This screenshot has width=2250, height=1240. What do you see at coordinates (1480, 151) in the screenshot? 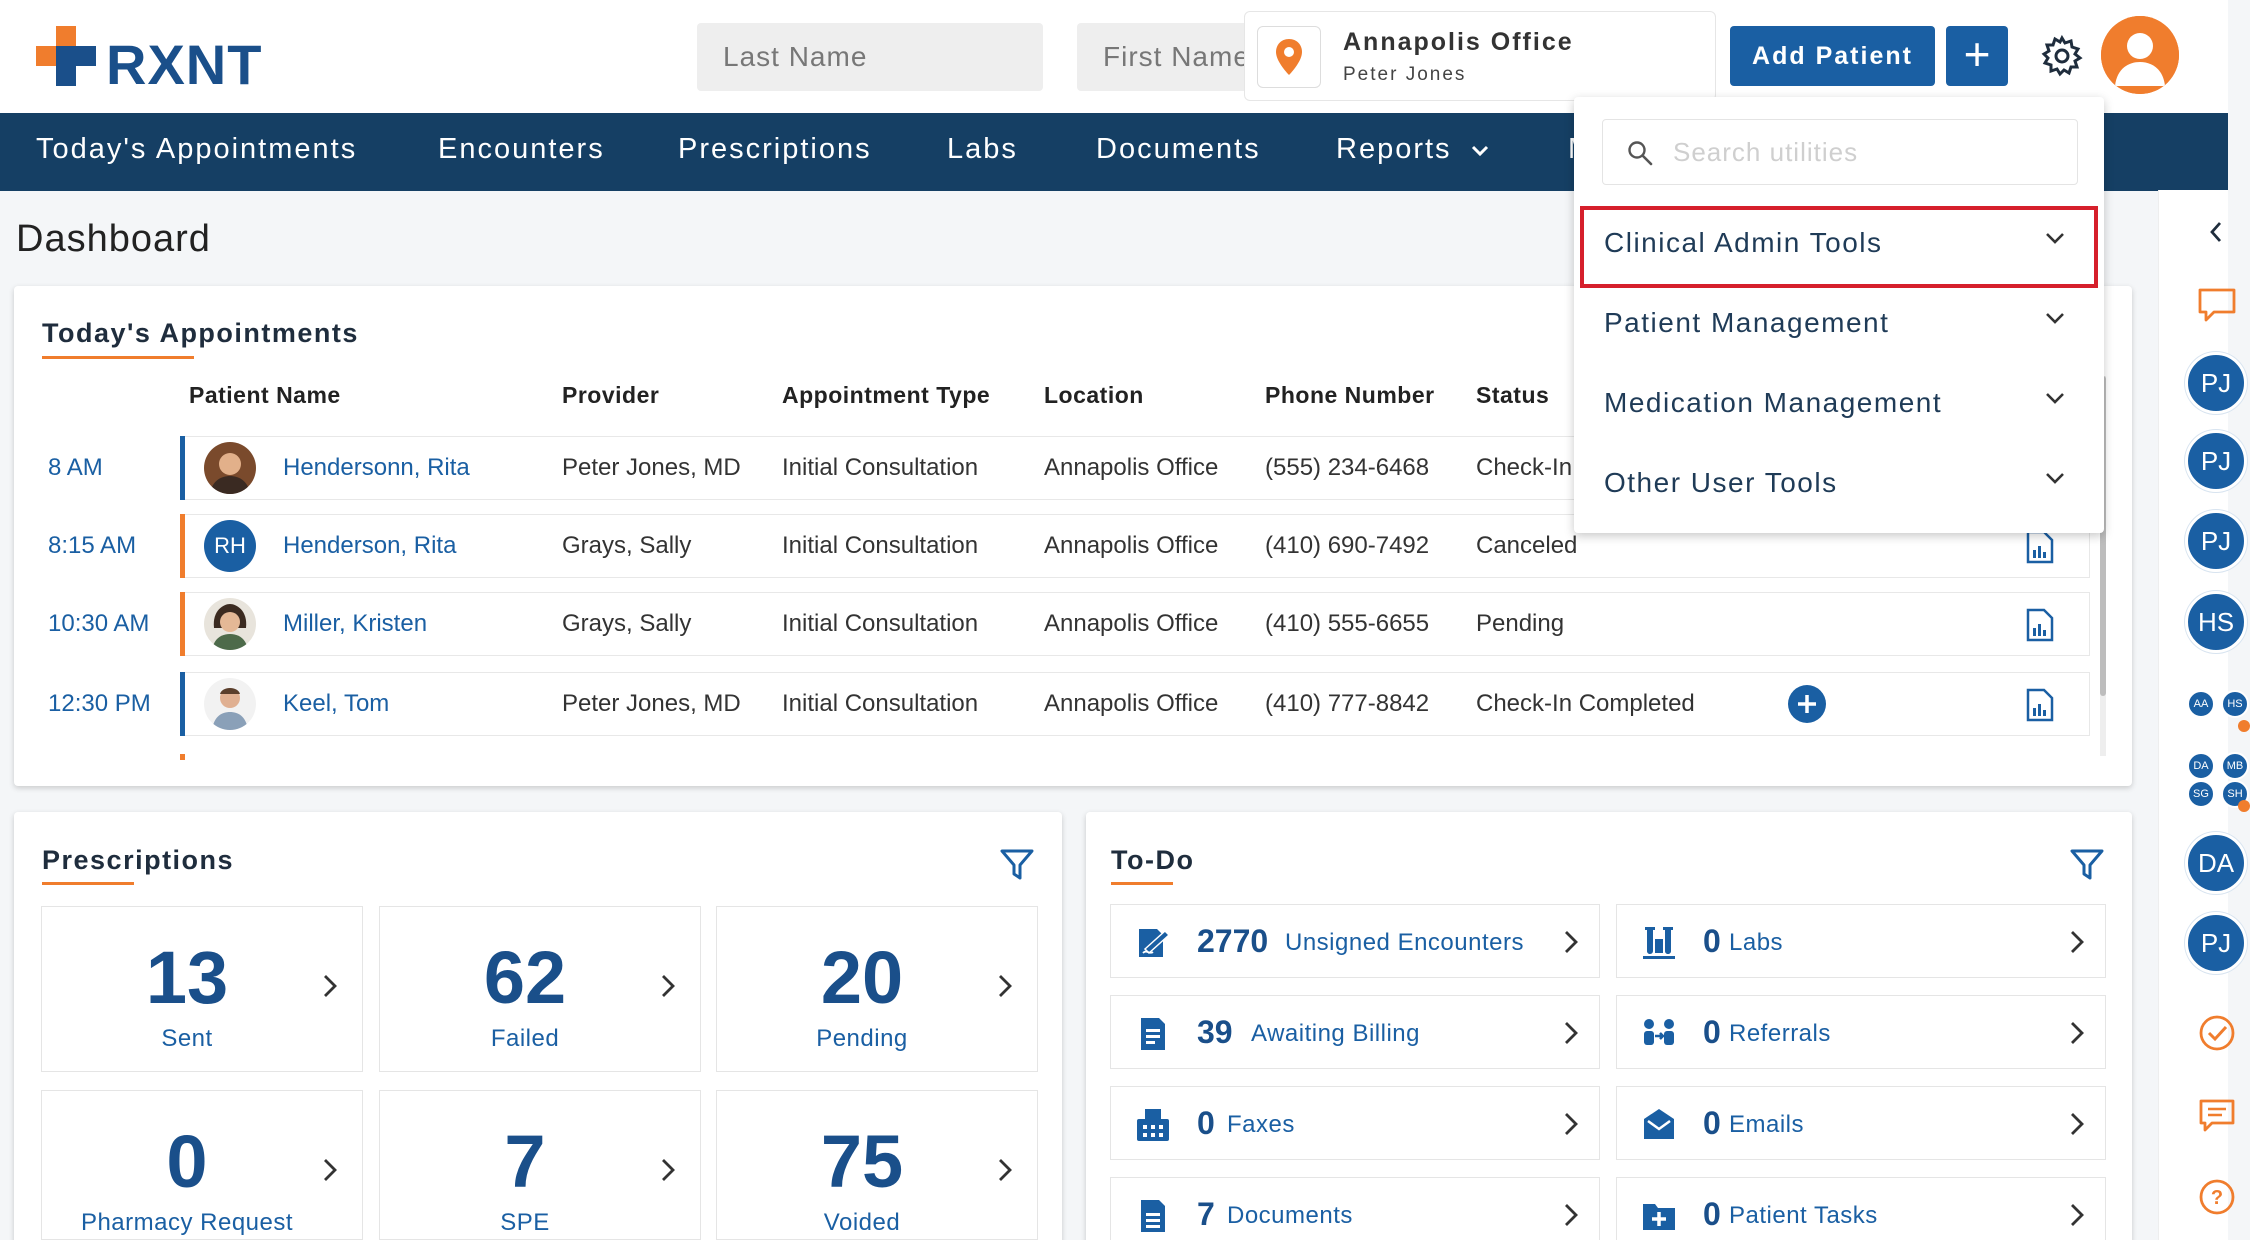
I see `reports-chevron-down-icon` at bounding box center [1480, 151].